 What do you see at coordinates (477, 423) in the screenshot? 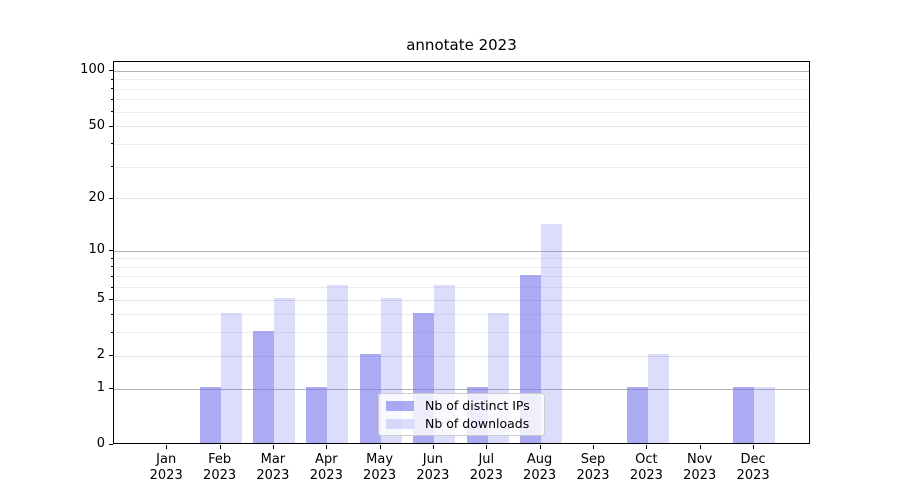
I see `legend-label: Nb of downloads` at bounding box center [477, 423].